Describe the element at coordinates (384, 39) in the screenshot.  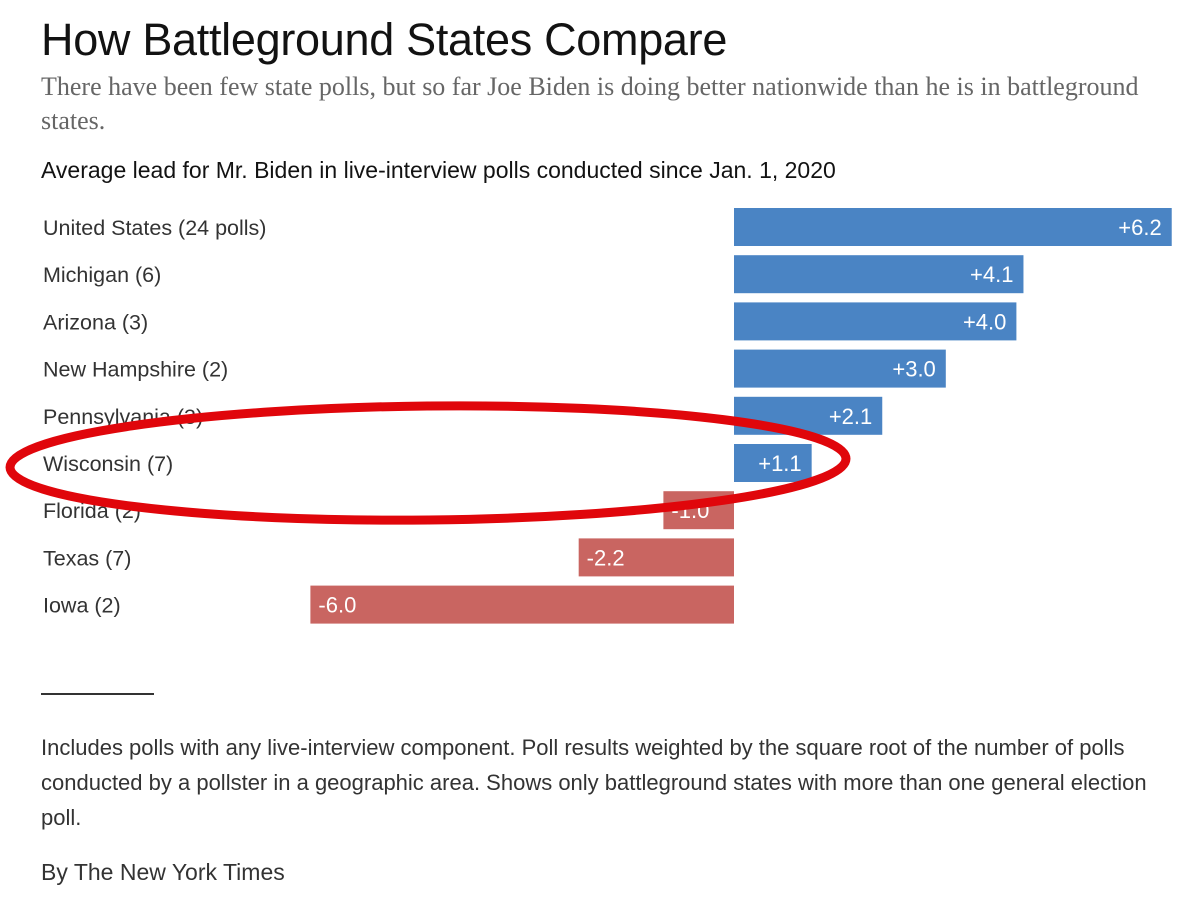
I see `page-title: How Battleground States Compare` at that location.